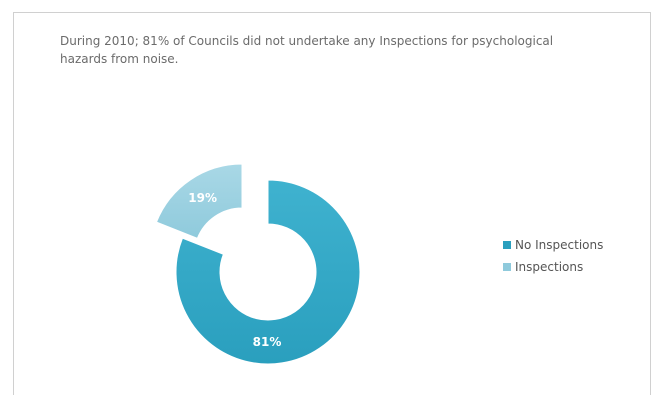 The image size is (662, 395). Describe the element at coordinates (202, 198) in the screenshot. I see `data-label-inspections: 19%` at that location.